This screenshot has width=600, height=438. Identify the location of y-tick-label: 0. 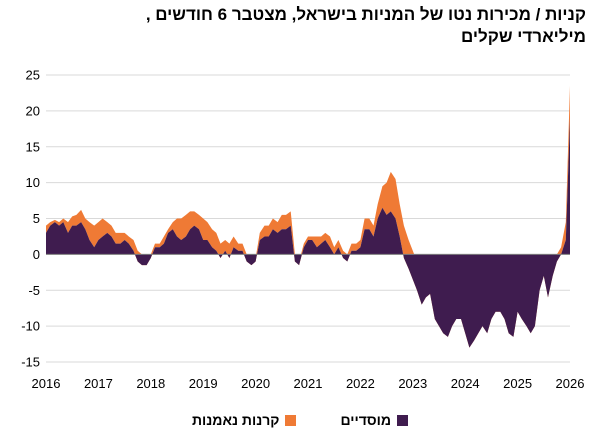
(36, 254).